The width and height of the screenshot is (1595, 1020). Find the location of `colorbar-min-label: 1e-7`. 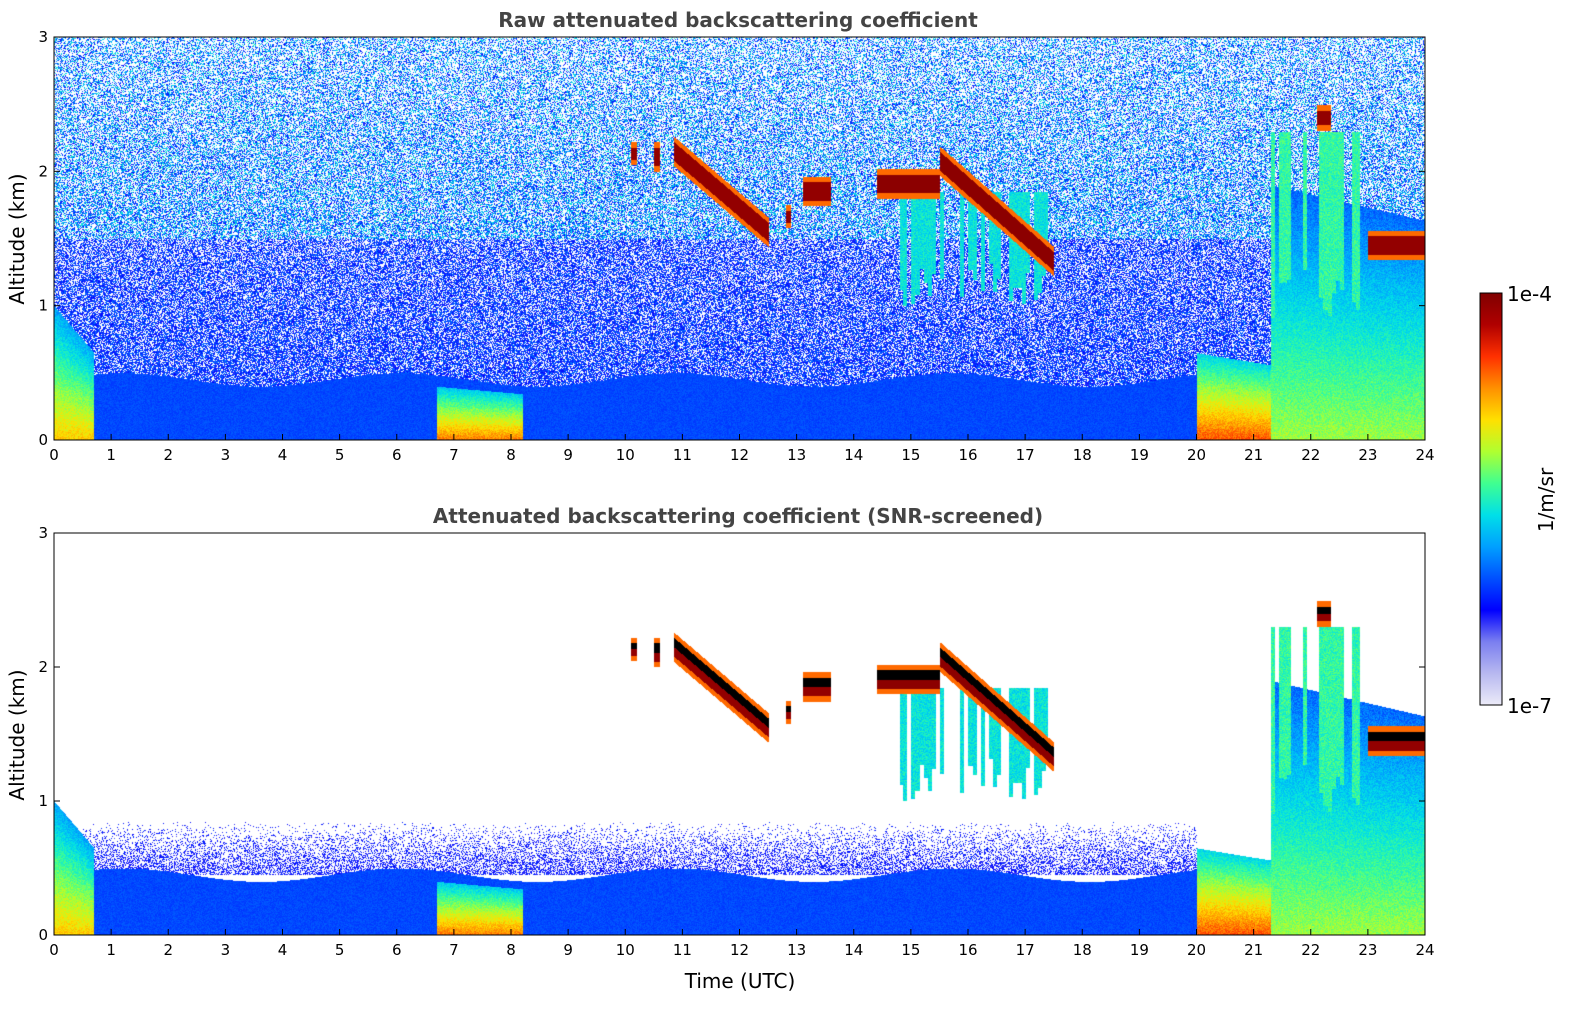

colorbar-min-label: 1e-7 is located at coordinates (1529, 706).